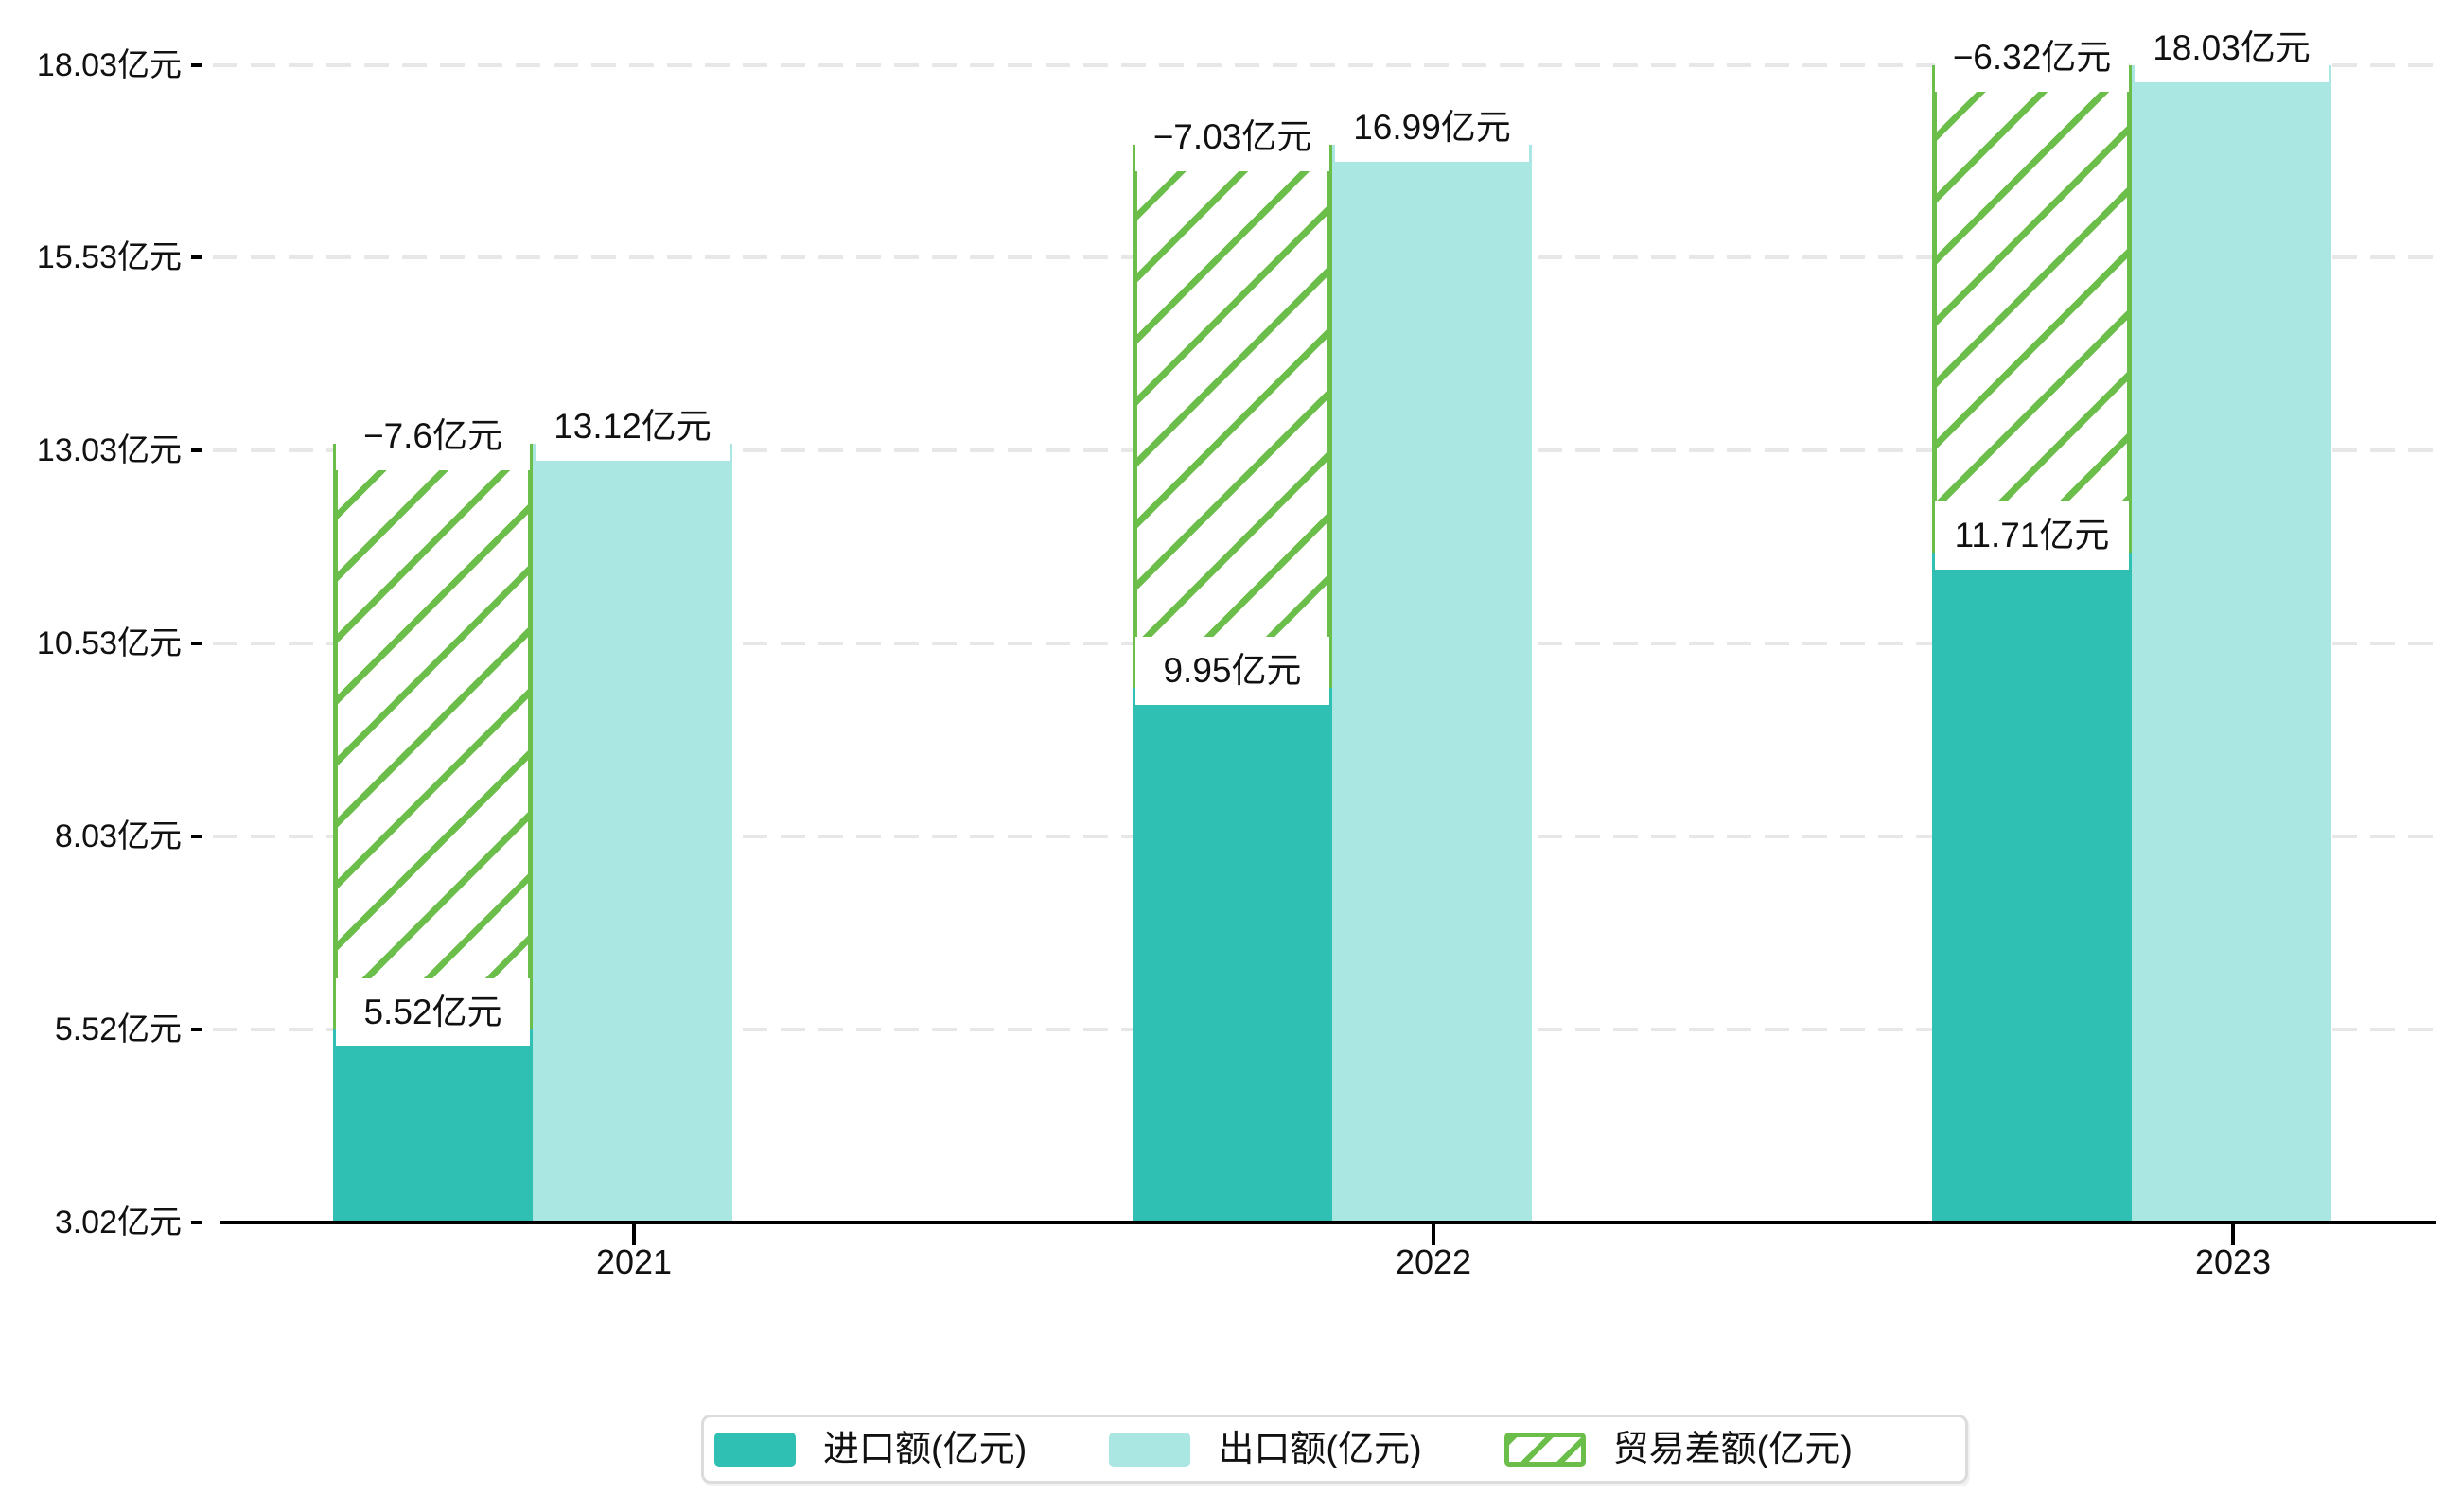 Image resolution: width=2461 pixels, height=1512 pixels. I want to click on legend-label-import: 进口额(亿元), so click(925, 1449).